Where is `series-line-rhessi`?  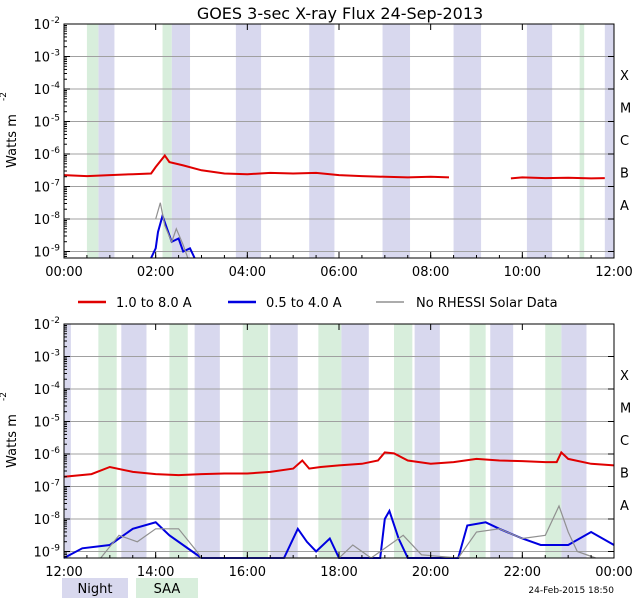 series-line-rhessi is located at coordinates (348, 531).